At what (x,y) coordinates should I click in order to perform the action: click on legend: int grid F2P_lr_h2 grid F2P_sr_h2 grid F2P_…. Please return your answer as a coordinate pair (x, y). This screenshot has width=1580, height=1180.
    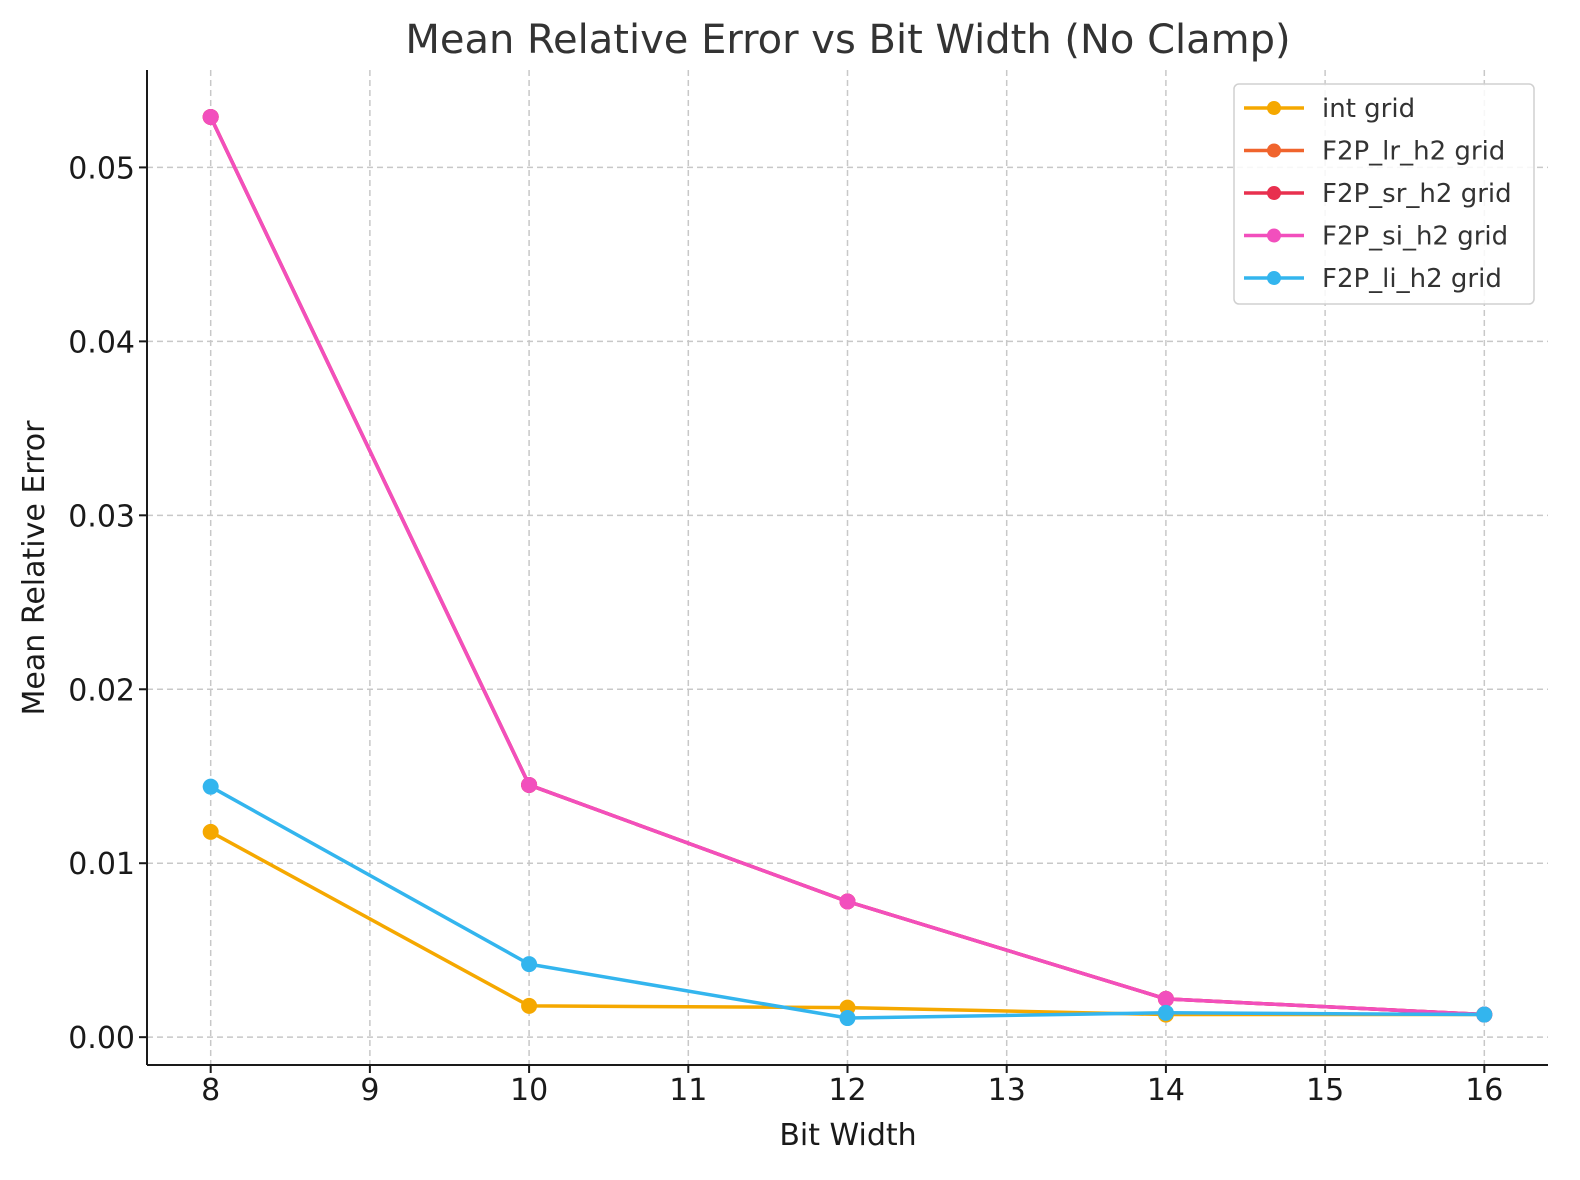
    Looking at the image, I should click on (1384, 194).